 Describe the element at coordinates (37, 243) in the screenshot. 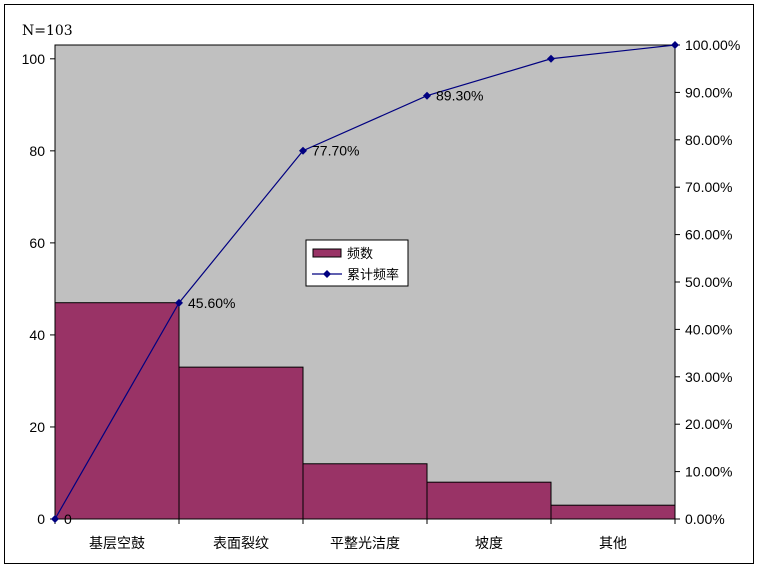

I see `left-tick-label: 60` at that location.